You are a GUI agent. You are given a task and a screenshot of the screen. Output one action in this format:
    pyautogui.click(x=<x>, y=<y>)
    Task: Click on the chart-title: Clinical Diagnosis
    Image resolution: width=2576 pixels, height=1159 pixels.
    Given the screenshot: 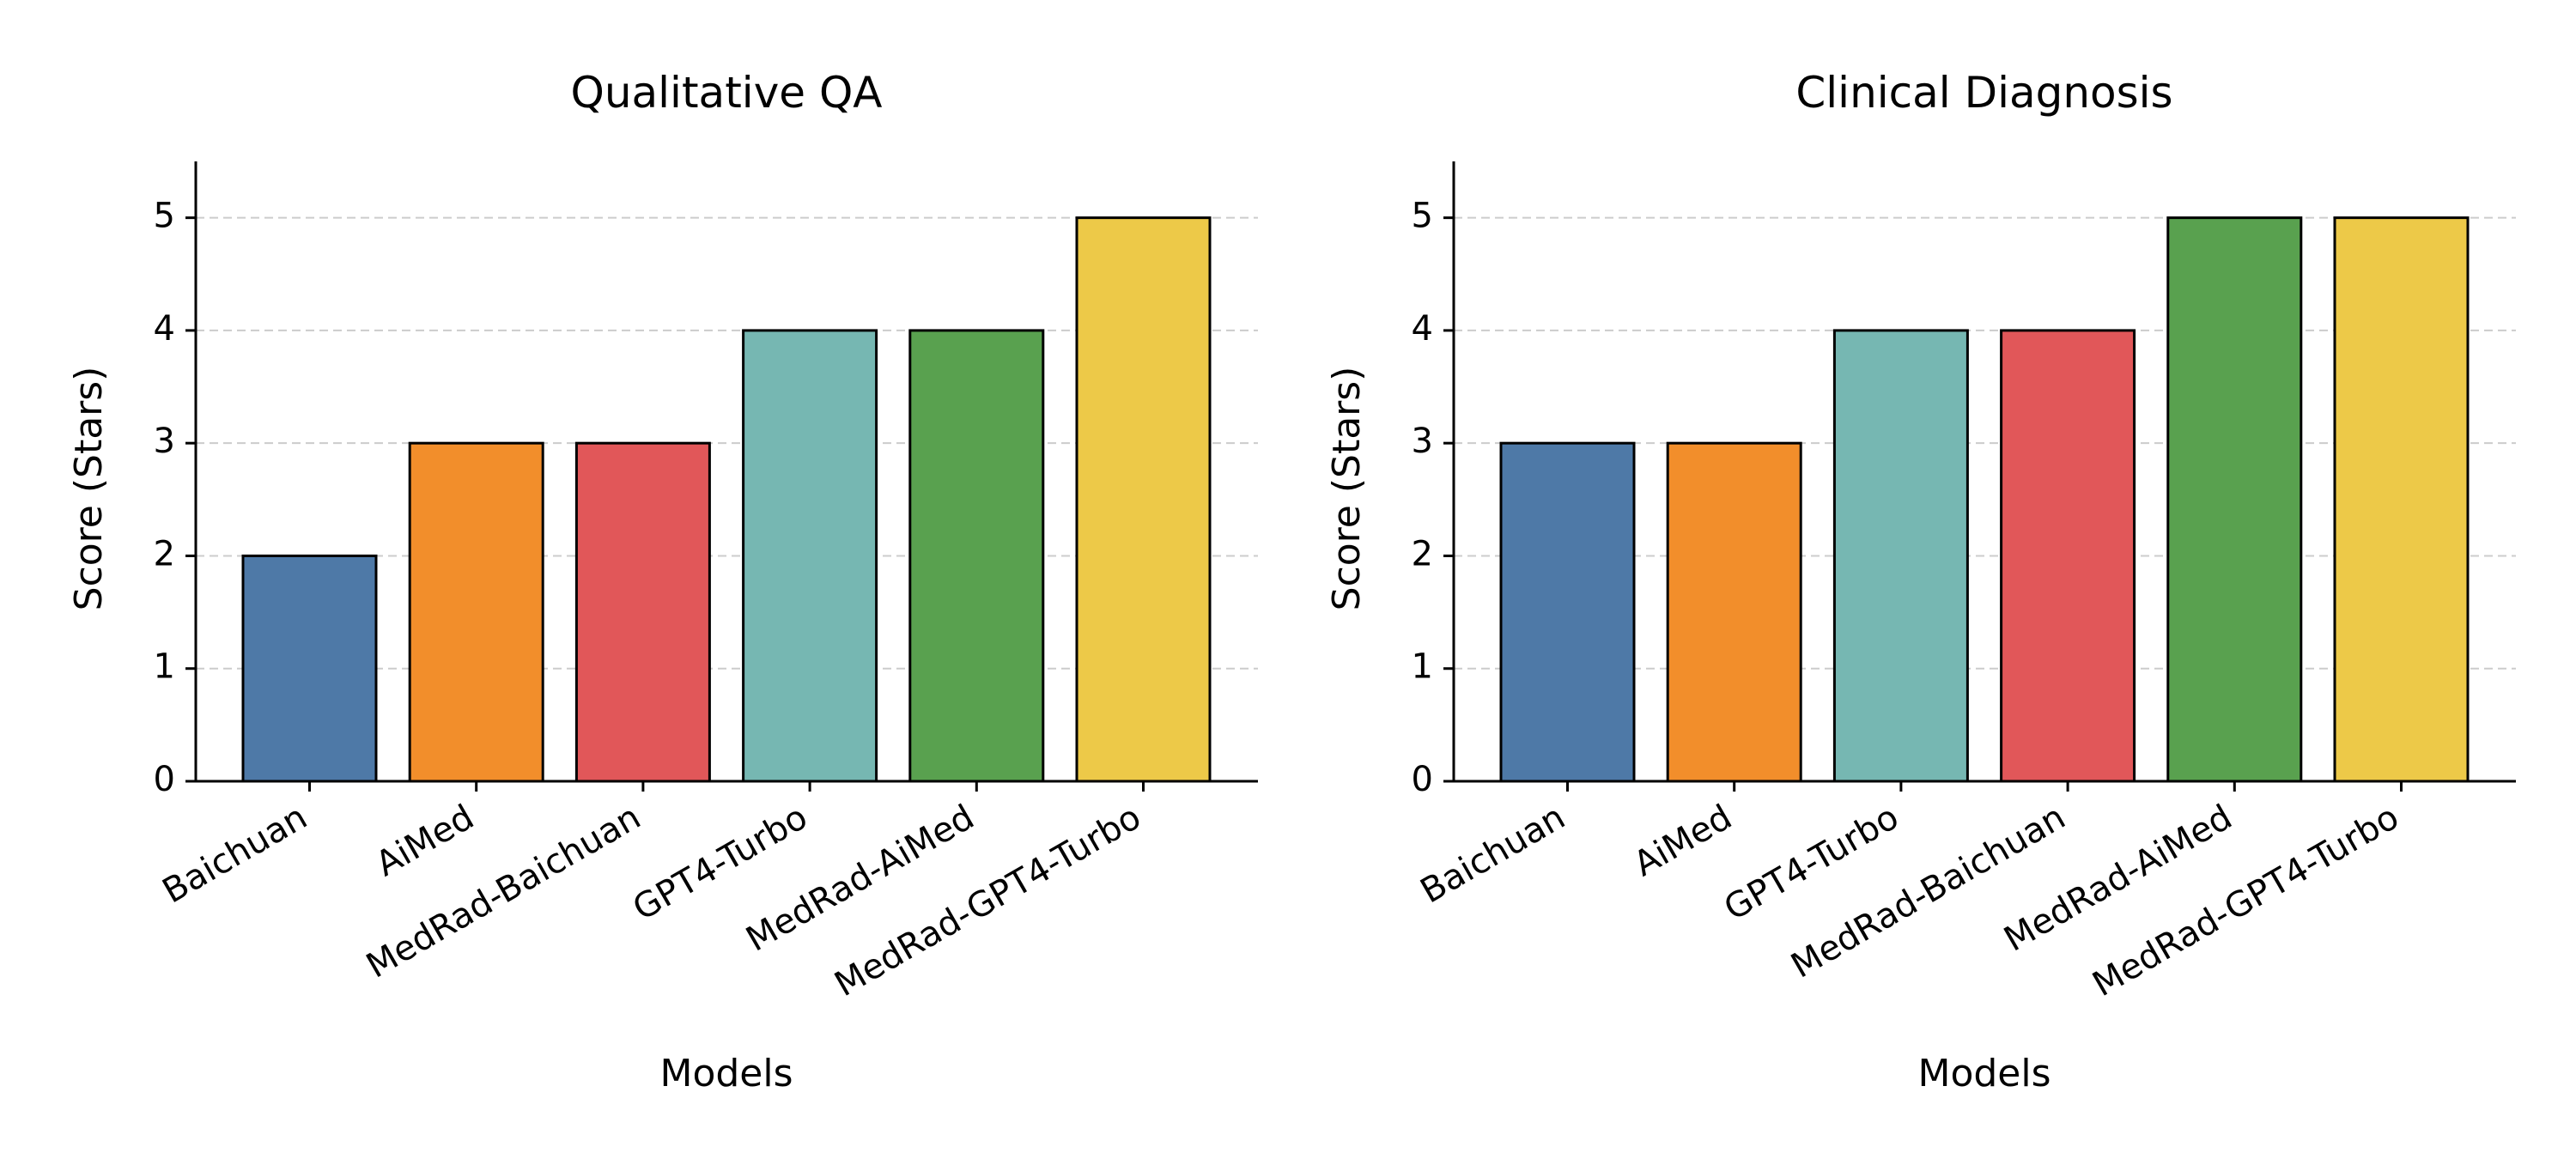 What is the action you would take?
    pyautogui.click(x=1983, y=93)
    